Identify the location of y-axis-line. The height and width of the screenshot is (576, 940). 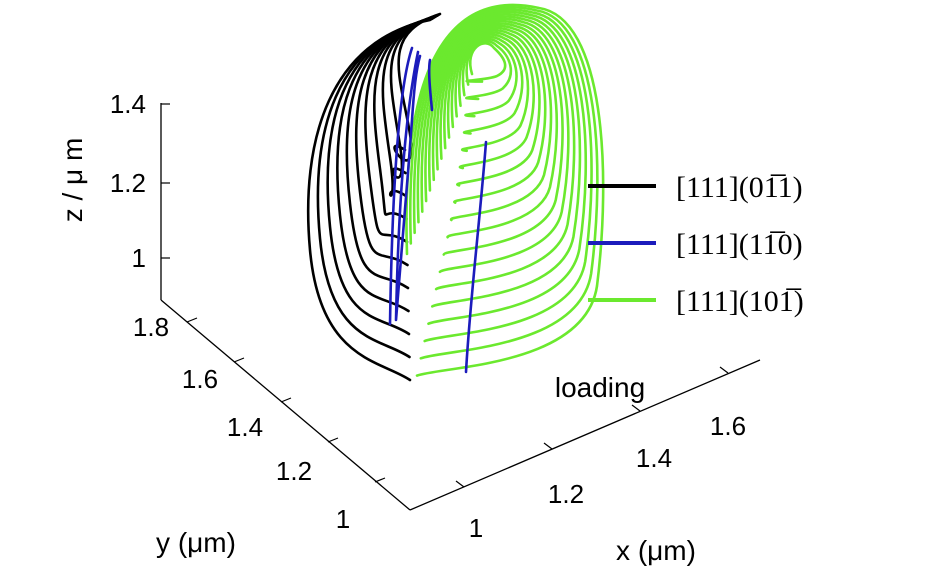
(285, 405).